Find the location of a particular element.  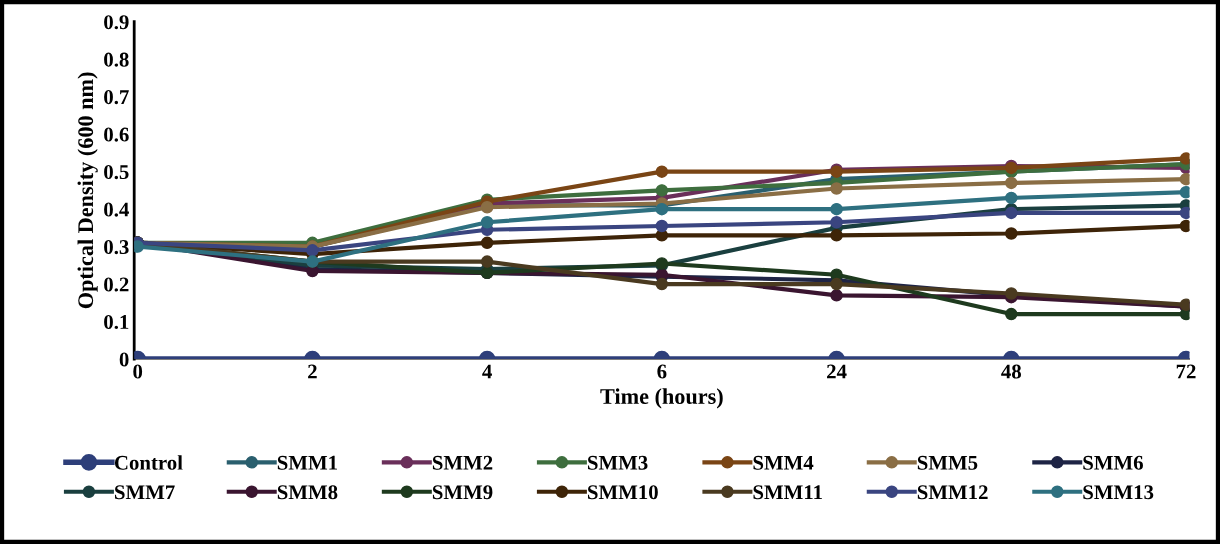

y-axis-title: Optical Density (600 nm) is located at coordinates (87, 190).